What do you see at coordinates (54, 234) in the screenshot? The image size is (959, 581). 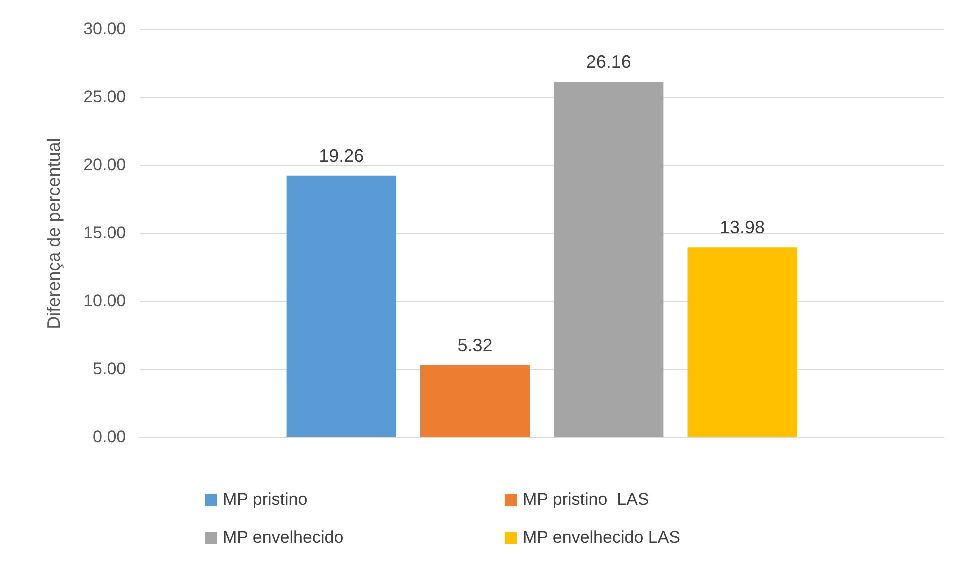 I see `y-axis-title: Diferença de percentual` at bounding box center [54, 234].